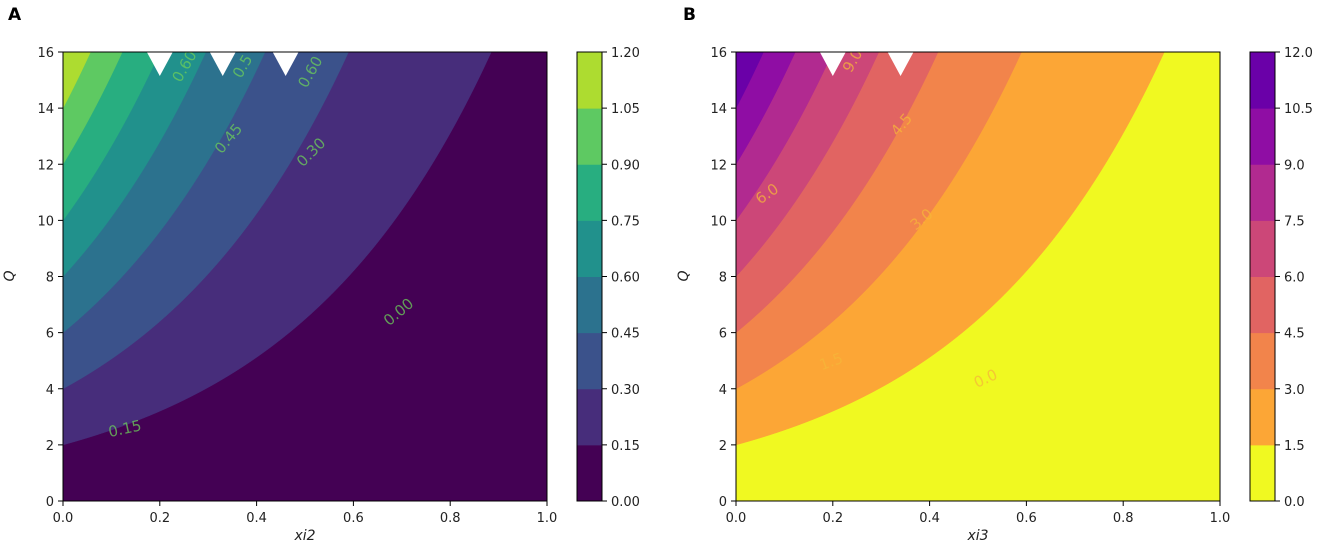  I want to click on colorbar-tick-label: 10.5, so click(1298, 109).